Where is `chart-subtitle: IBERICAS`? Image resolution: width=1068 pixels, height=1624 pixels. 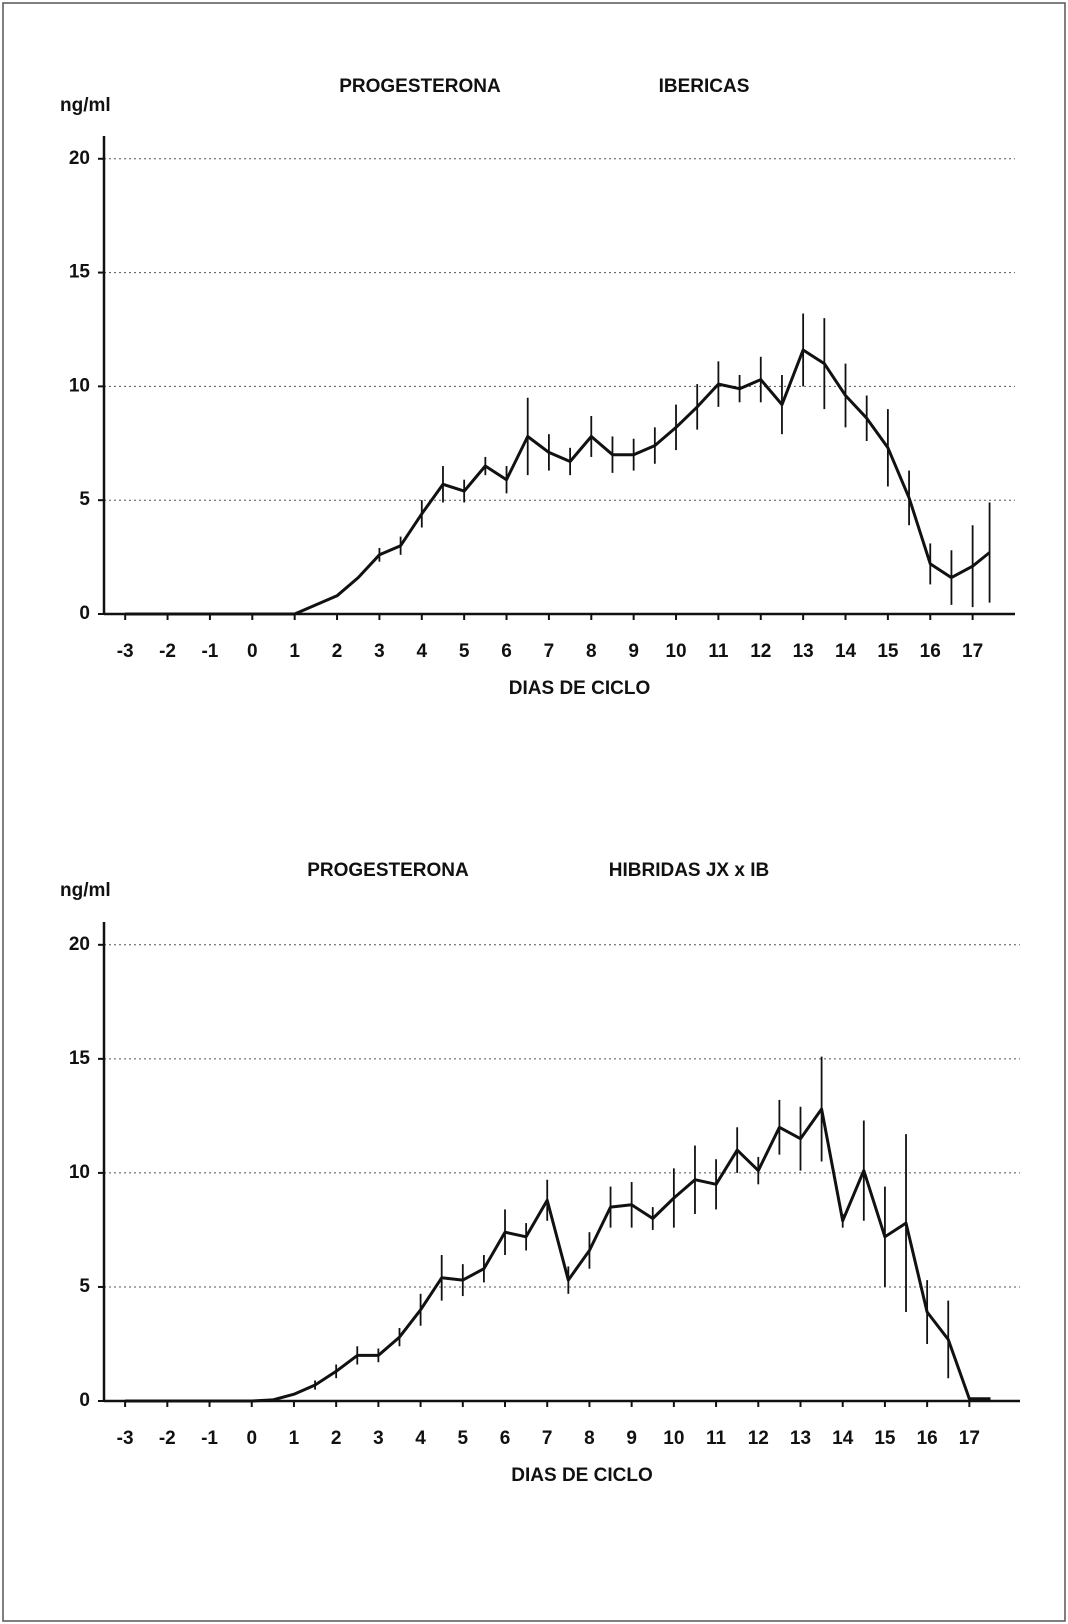
chart-subtitle: IBERICAS is located at coordinates (704, 86).